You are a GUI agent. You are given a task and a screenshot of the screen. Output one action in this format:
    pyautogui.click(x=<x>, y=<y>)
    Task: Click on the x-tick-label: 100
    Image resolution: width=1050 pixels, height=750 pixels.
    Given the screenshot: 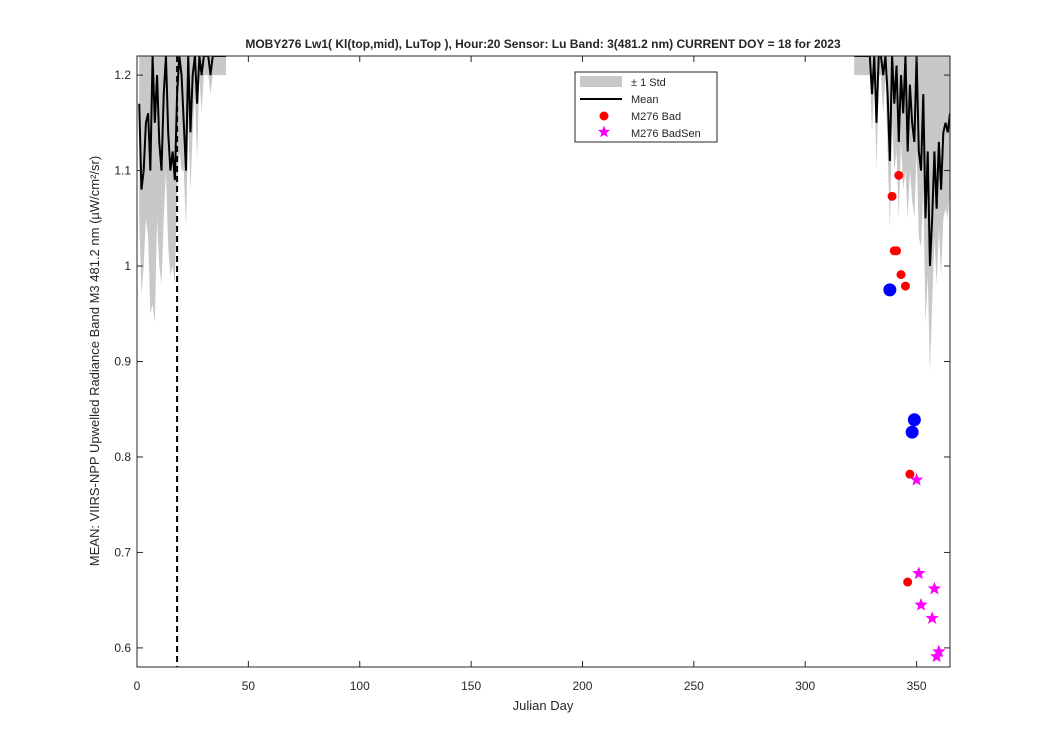 What is the action you would take?
    pyautogui.click(x=360, y=686)
    